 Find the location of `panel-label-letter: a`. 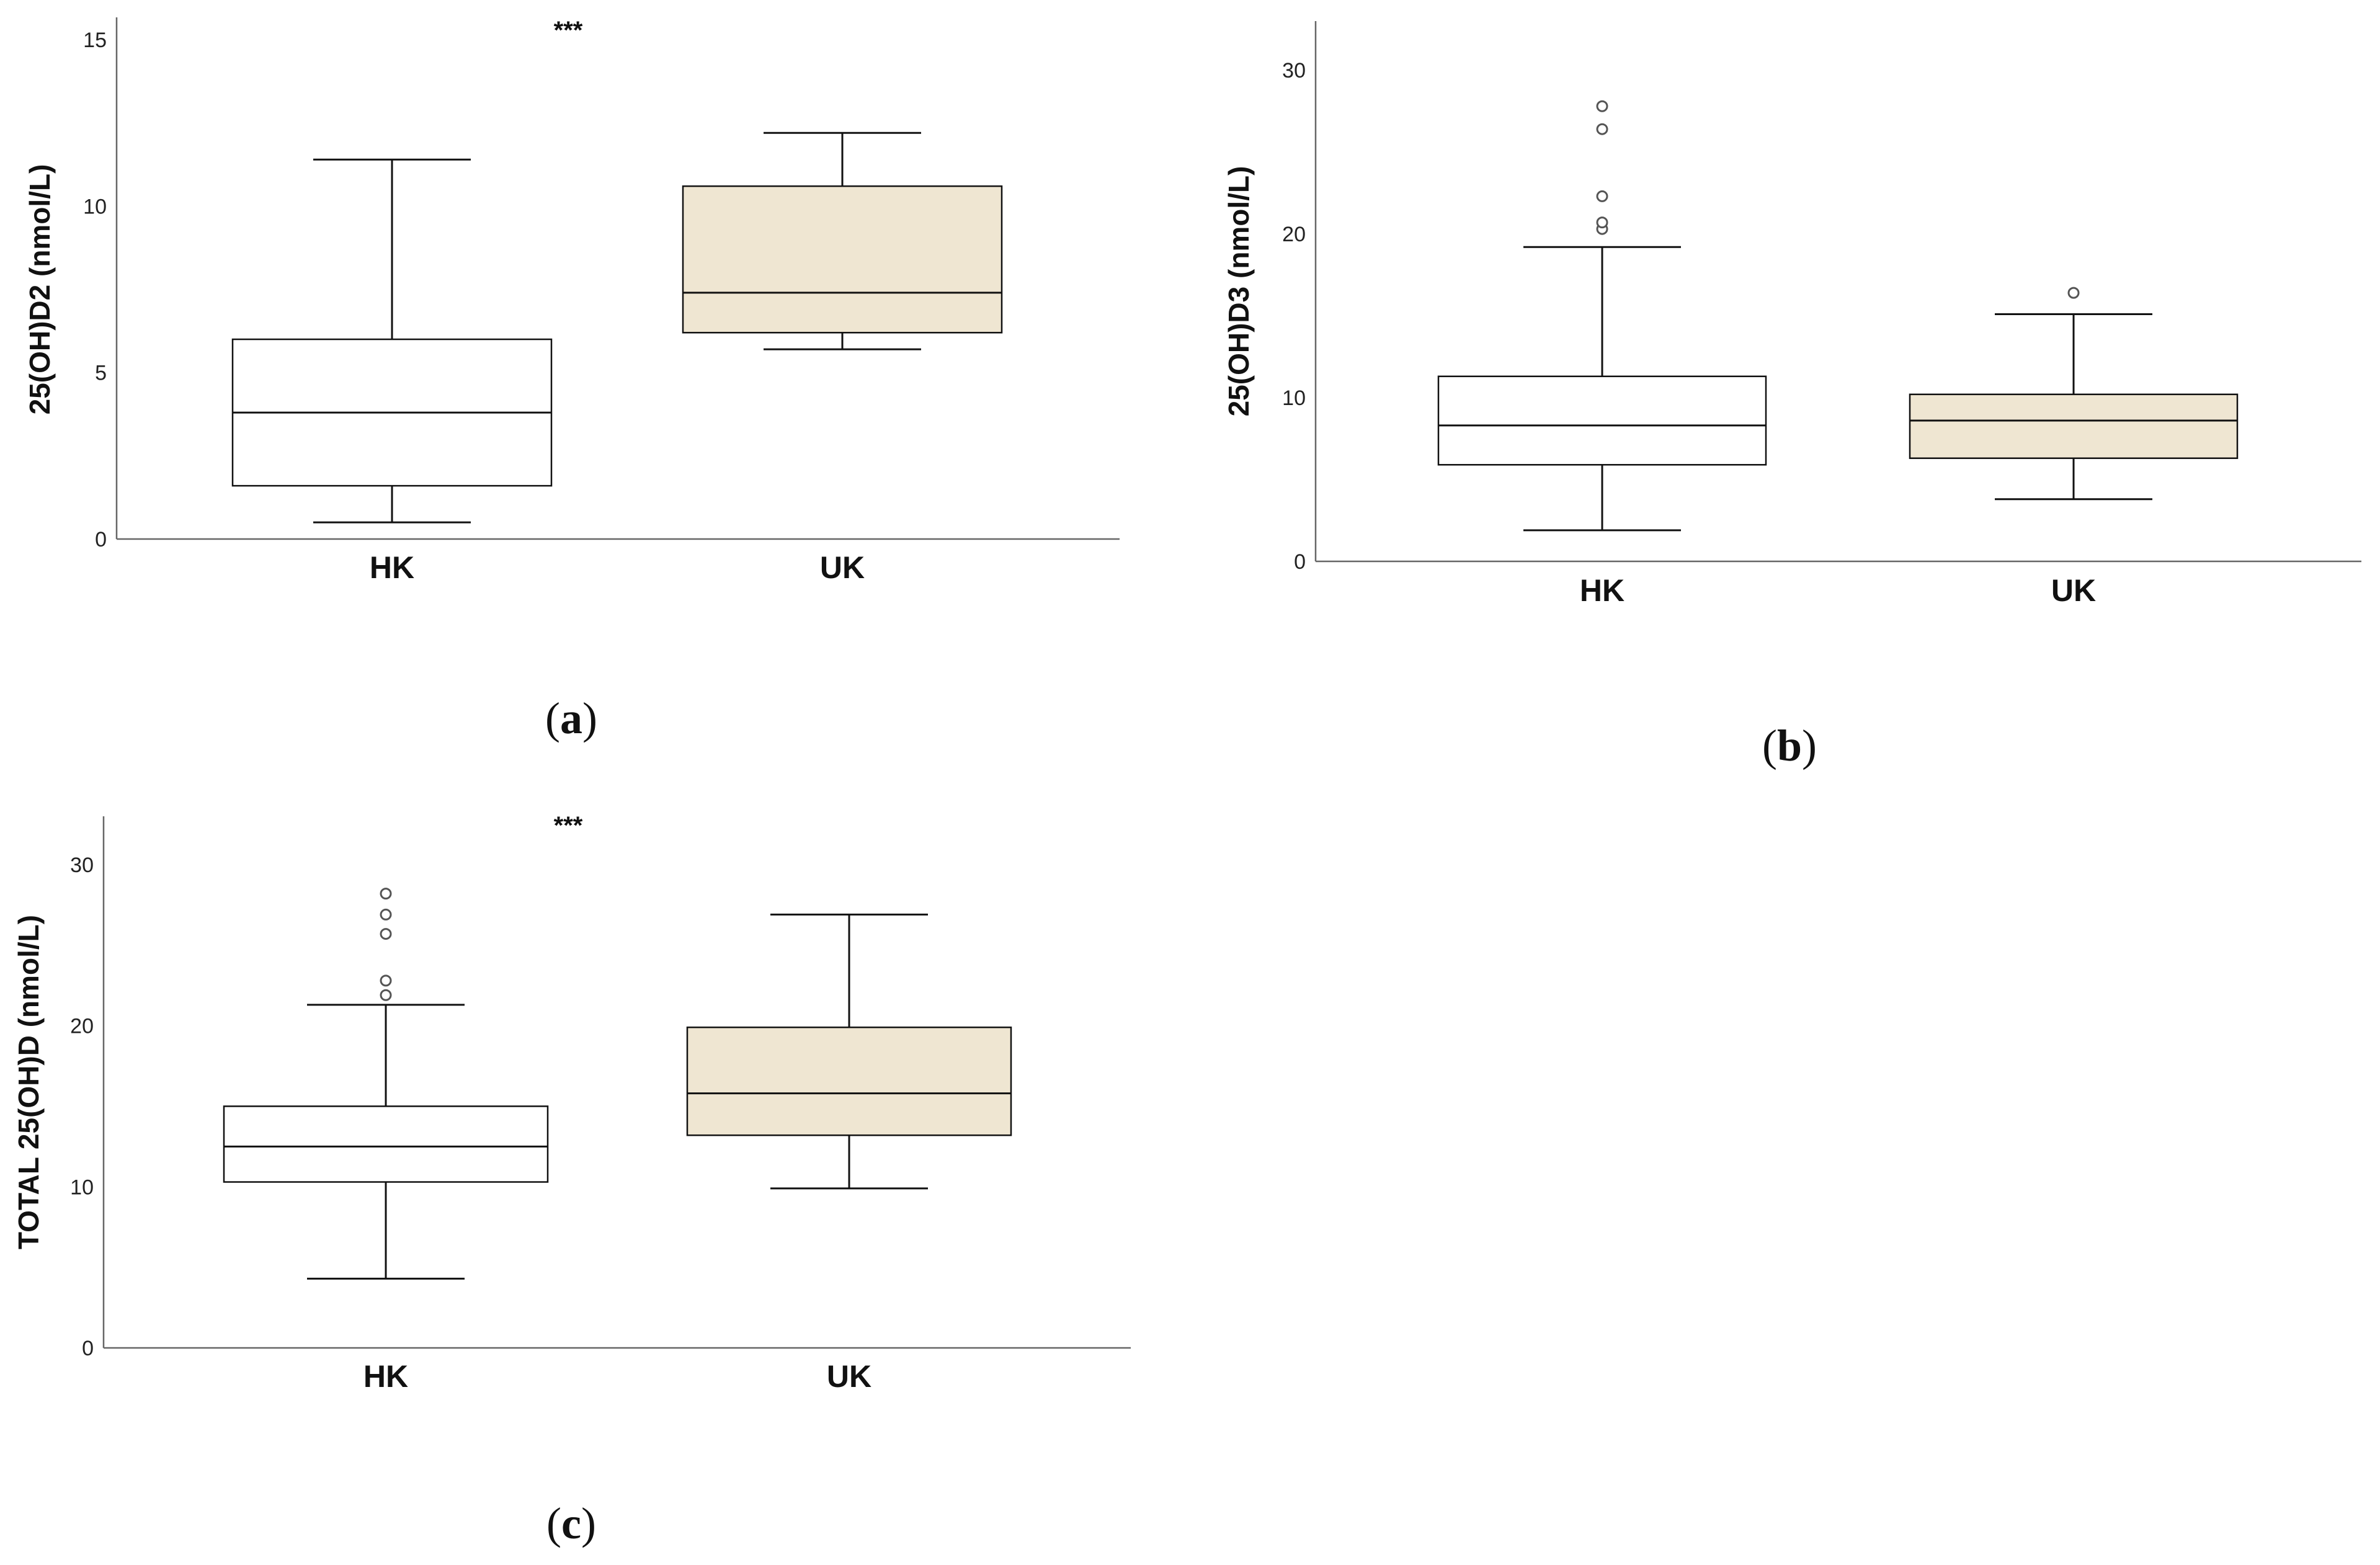

panel-label-letter: a is located at coordinates (571, 718).